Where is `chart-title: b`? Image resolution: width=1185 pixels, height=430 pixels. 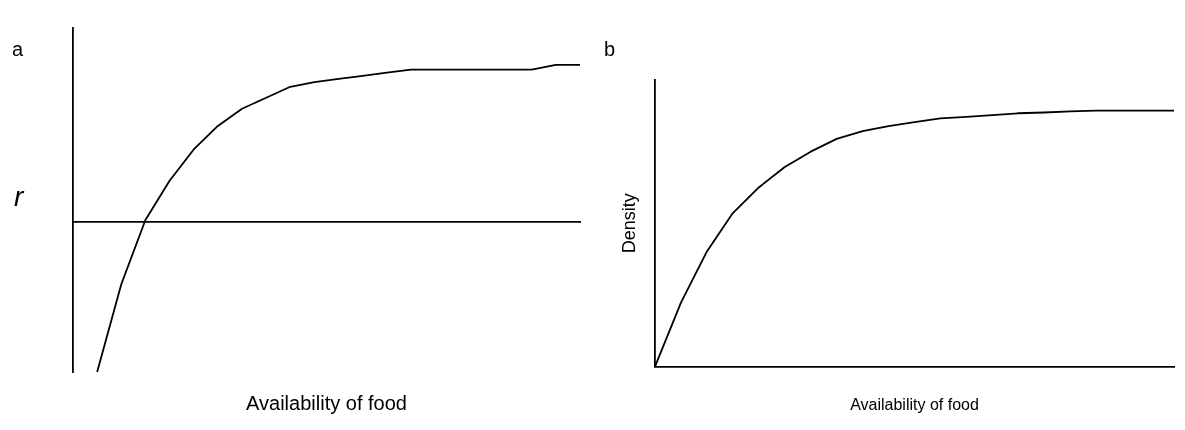
chart-title: b is located at coordinates (610, 49).